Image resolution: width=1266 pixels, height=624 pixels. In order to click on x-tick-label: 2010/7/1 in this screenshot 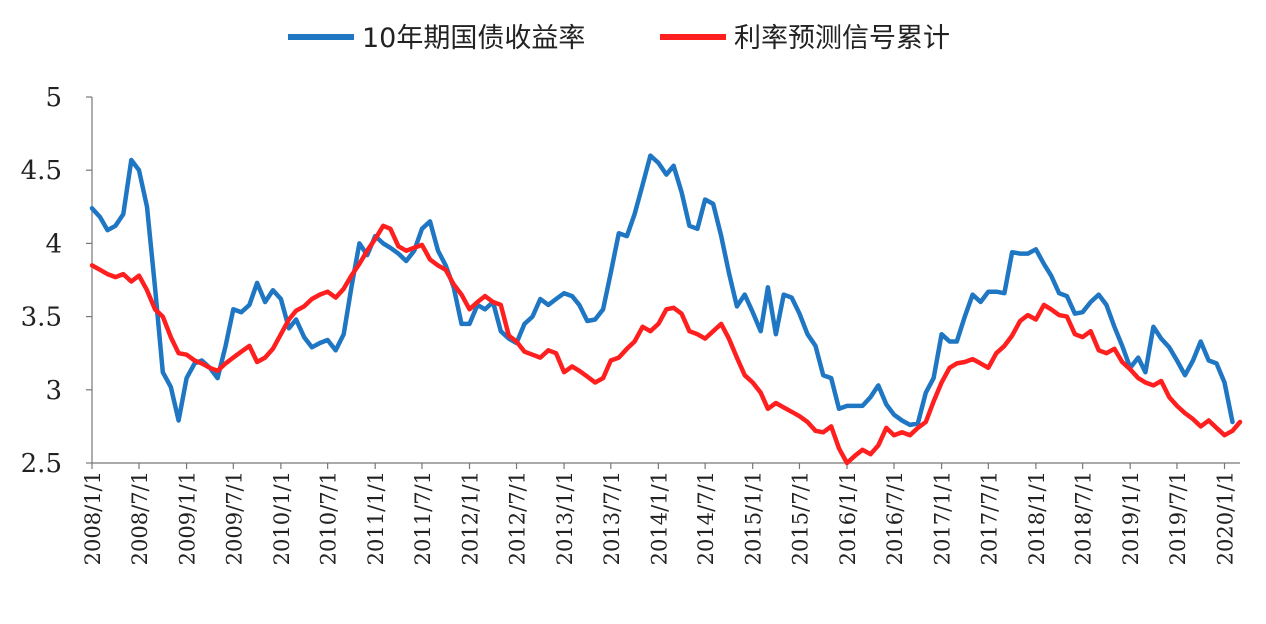, I will do `click(329, 518)`.